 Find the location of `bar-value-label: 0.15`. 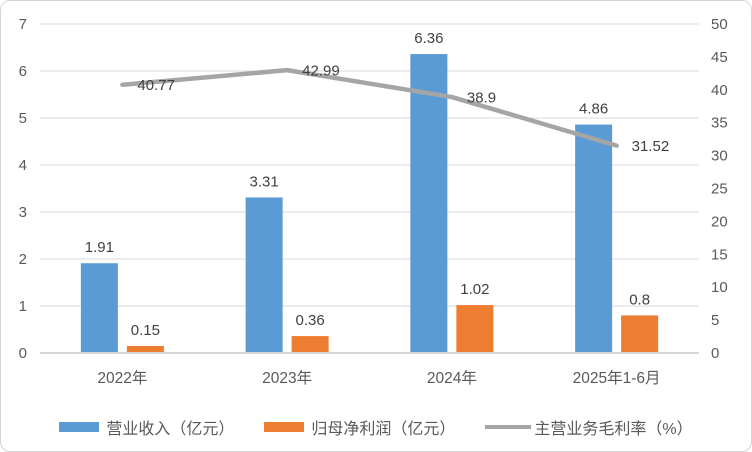

bar-value-label: 0.15 is located at coordinates (145, 330).